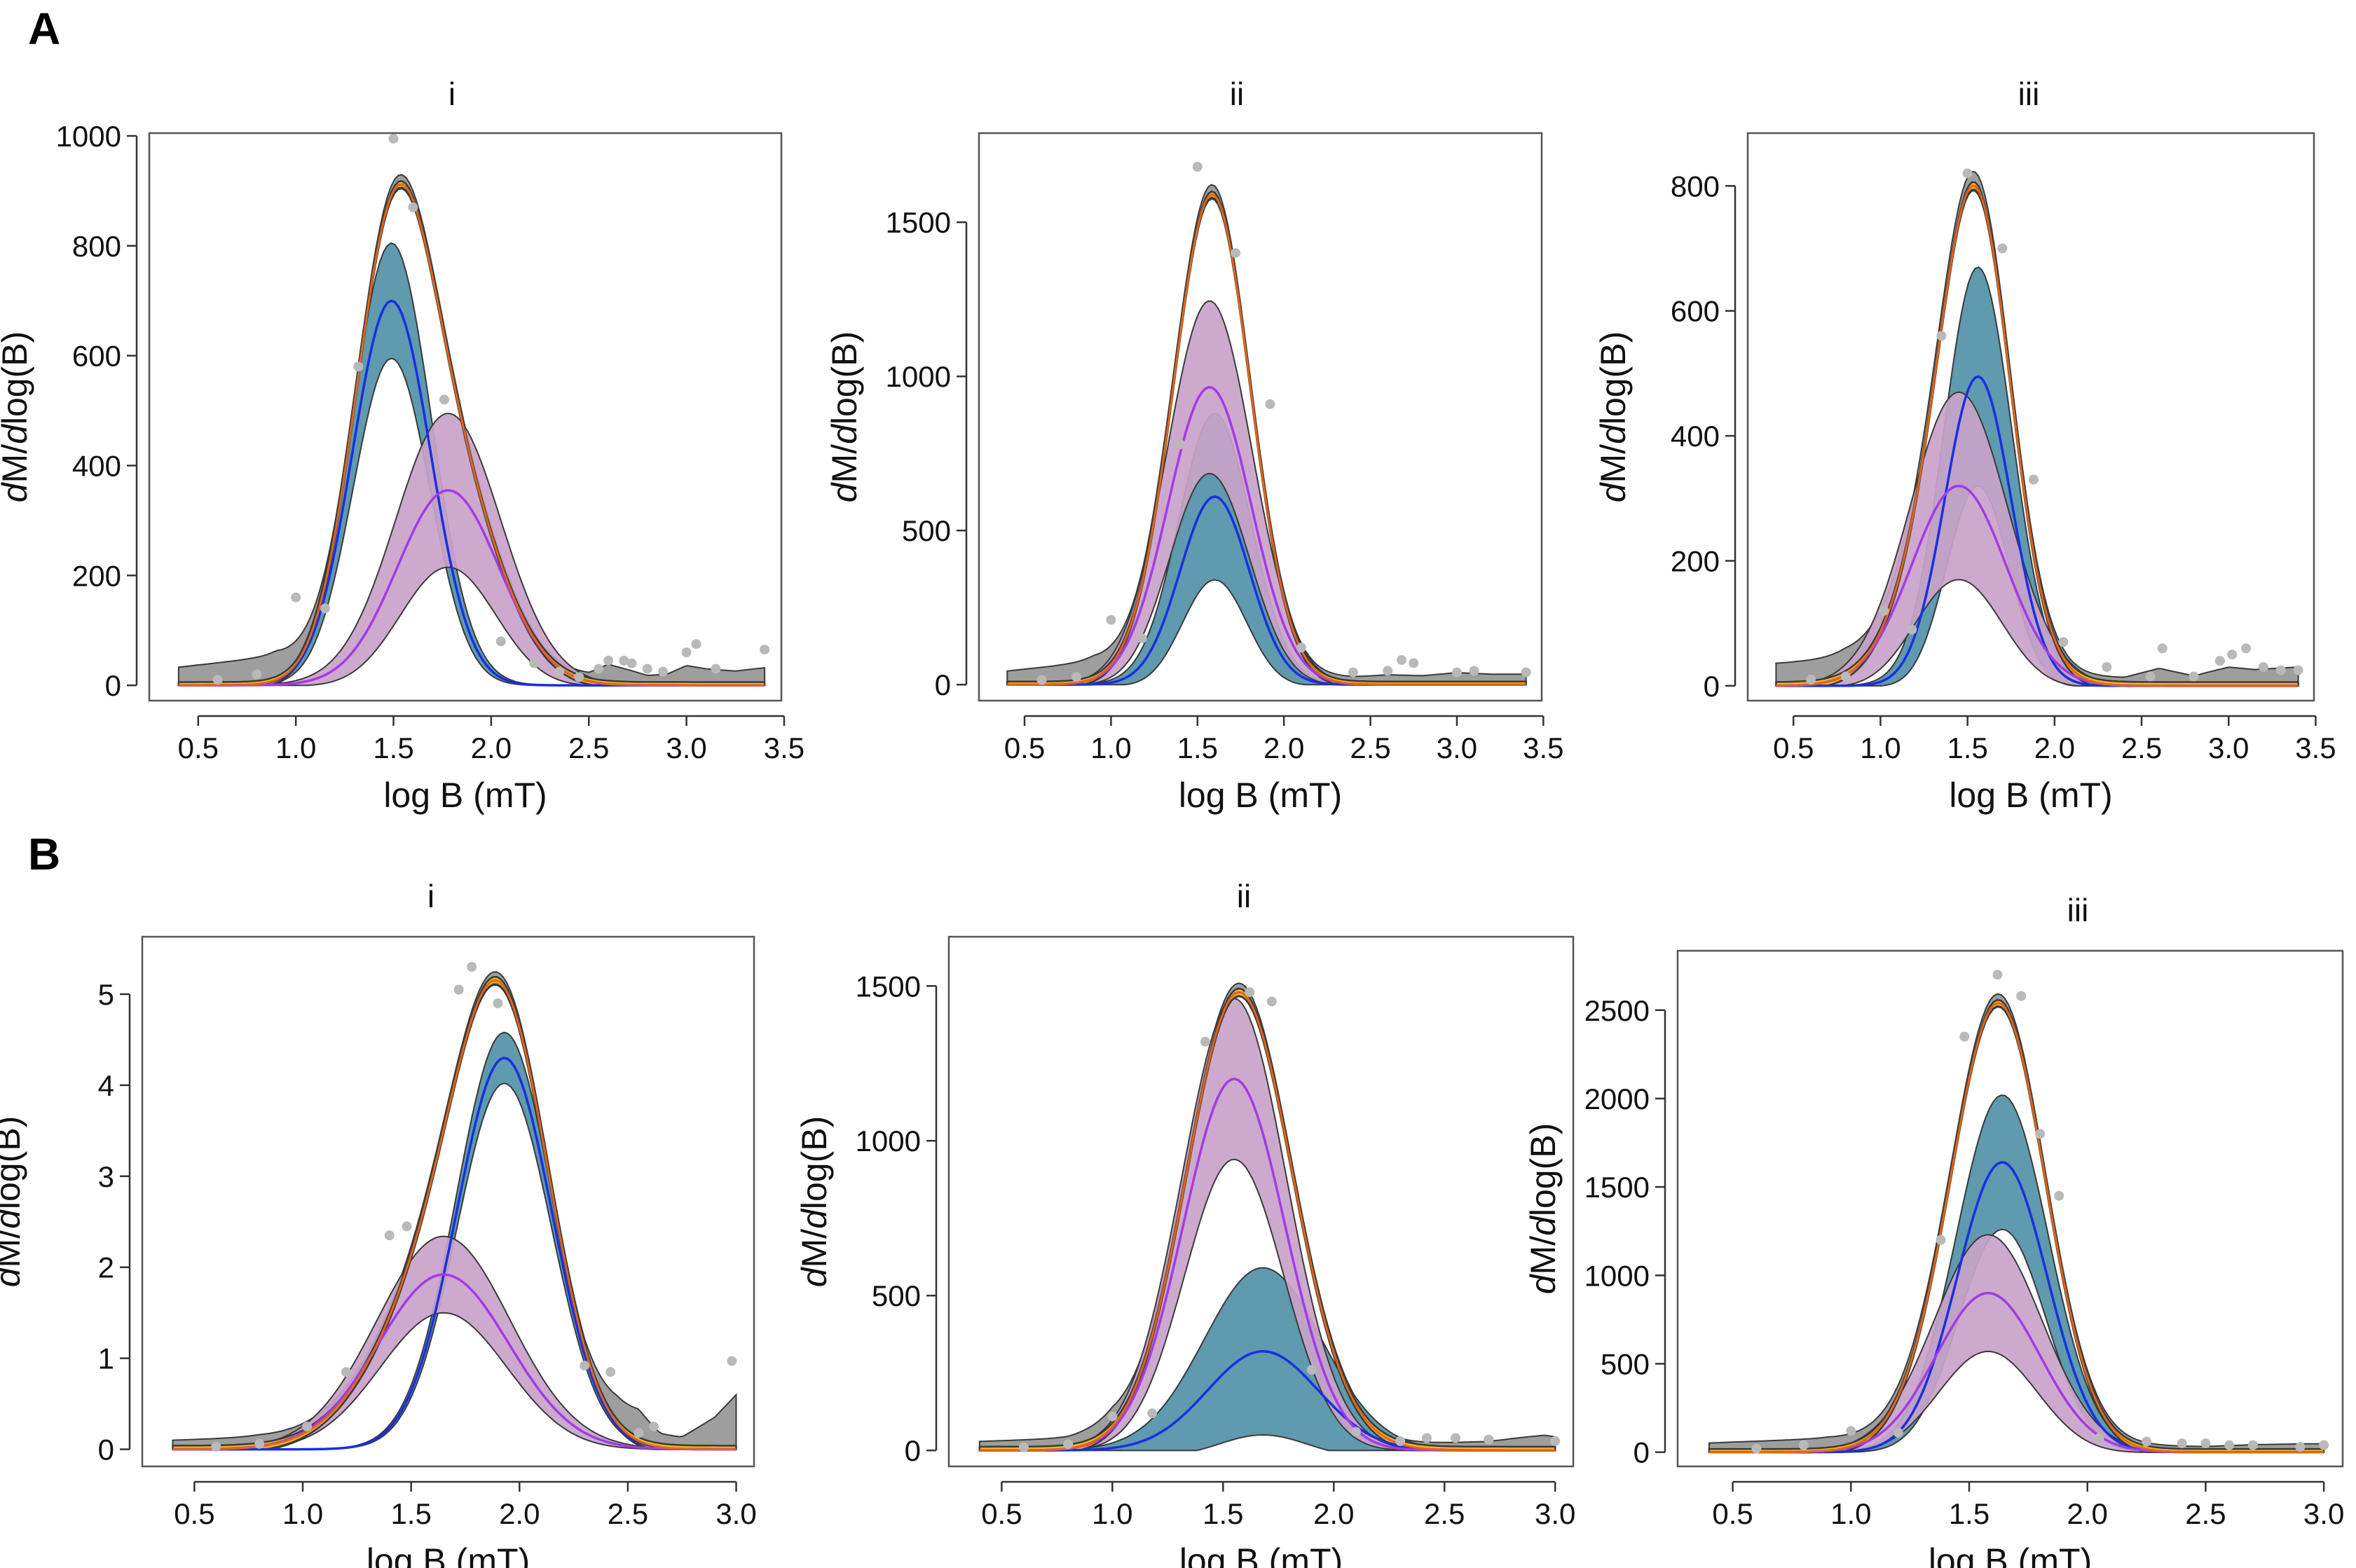  I want to click on y-tick-label: 400, so click(1696, 436).